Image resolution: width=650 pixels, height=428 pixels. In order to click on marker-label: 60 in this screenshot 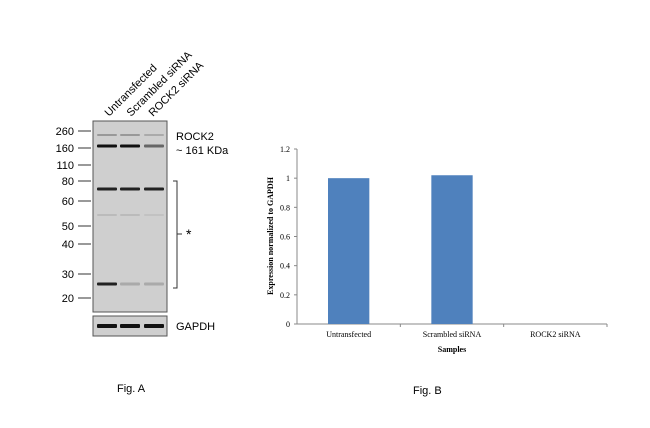, I will do `click(68, 202)`.